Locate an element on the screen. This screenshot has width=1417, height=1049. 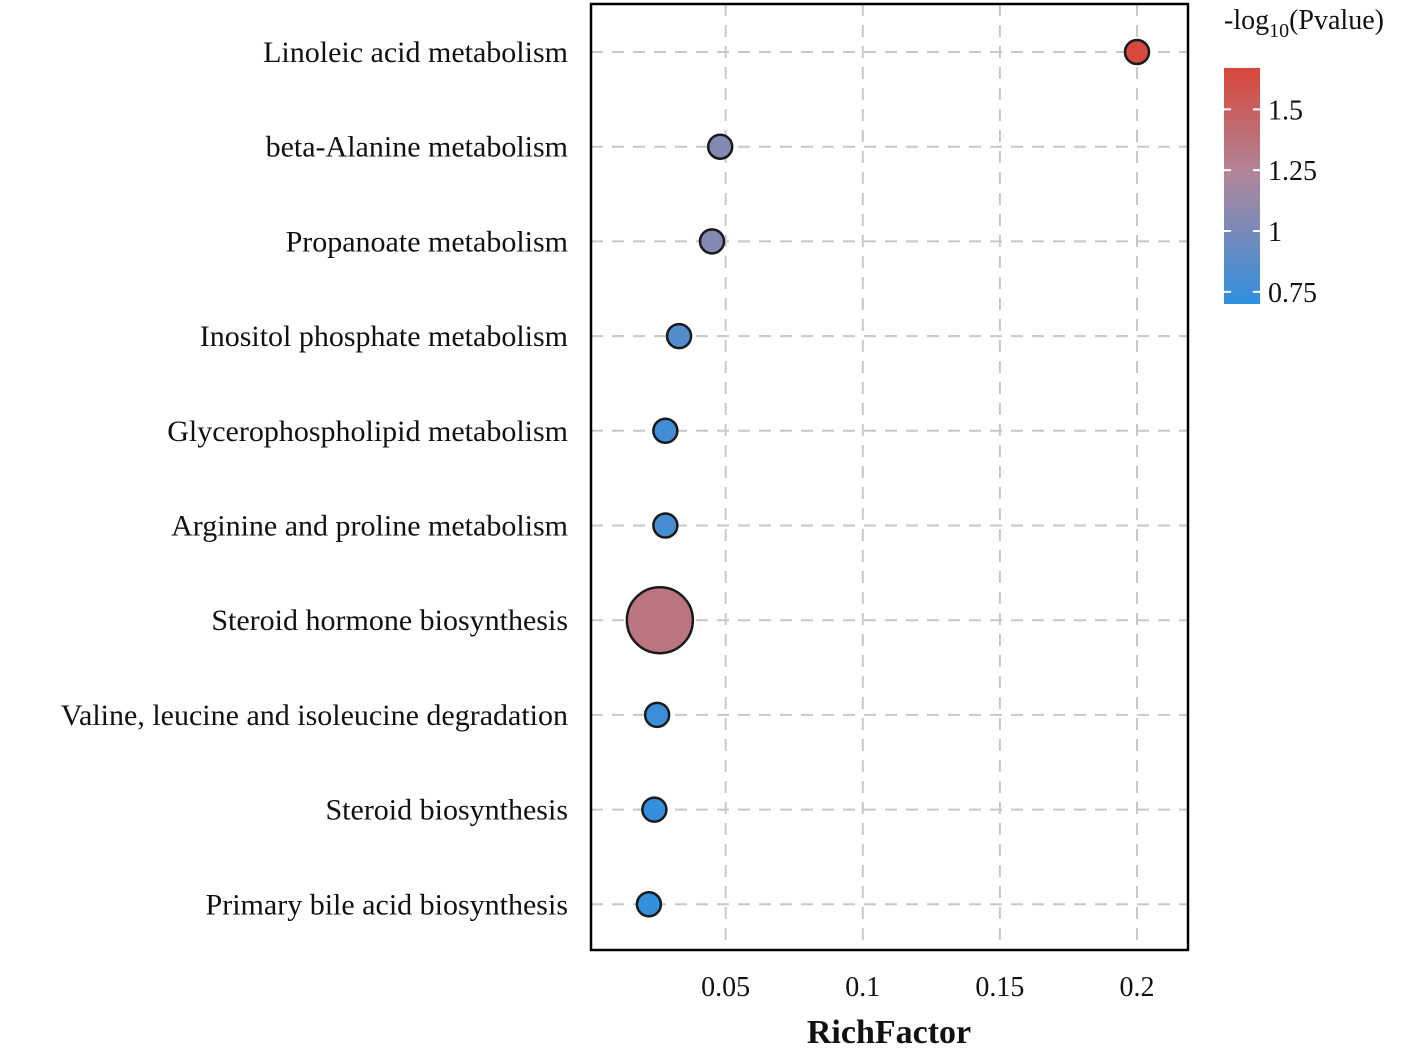
category-label: Linoleic acid metabolism is located at coordinates (415, 52).